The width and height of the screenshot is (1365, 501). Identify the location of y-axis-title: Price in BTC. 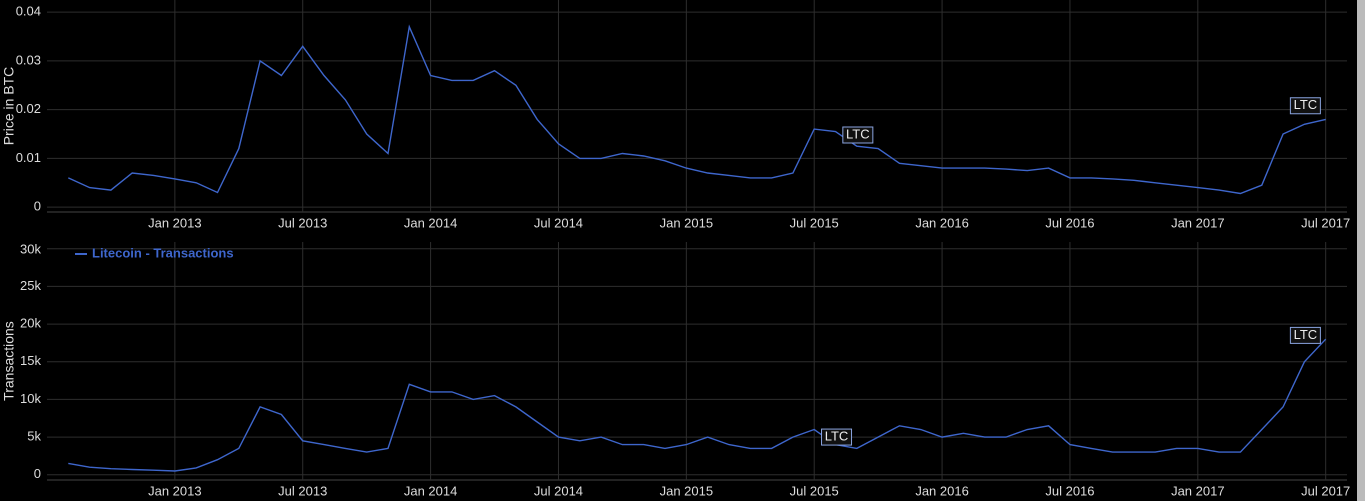
(9, 106).